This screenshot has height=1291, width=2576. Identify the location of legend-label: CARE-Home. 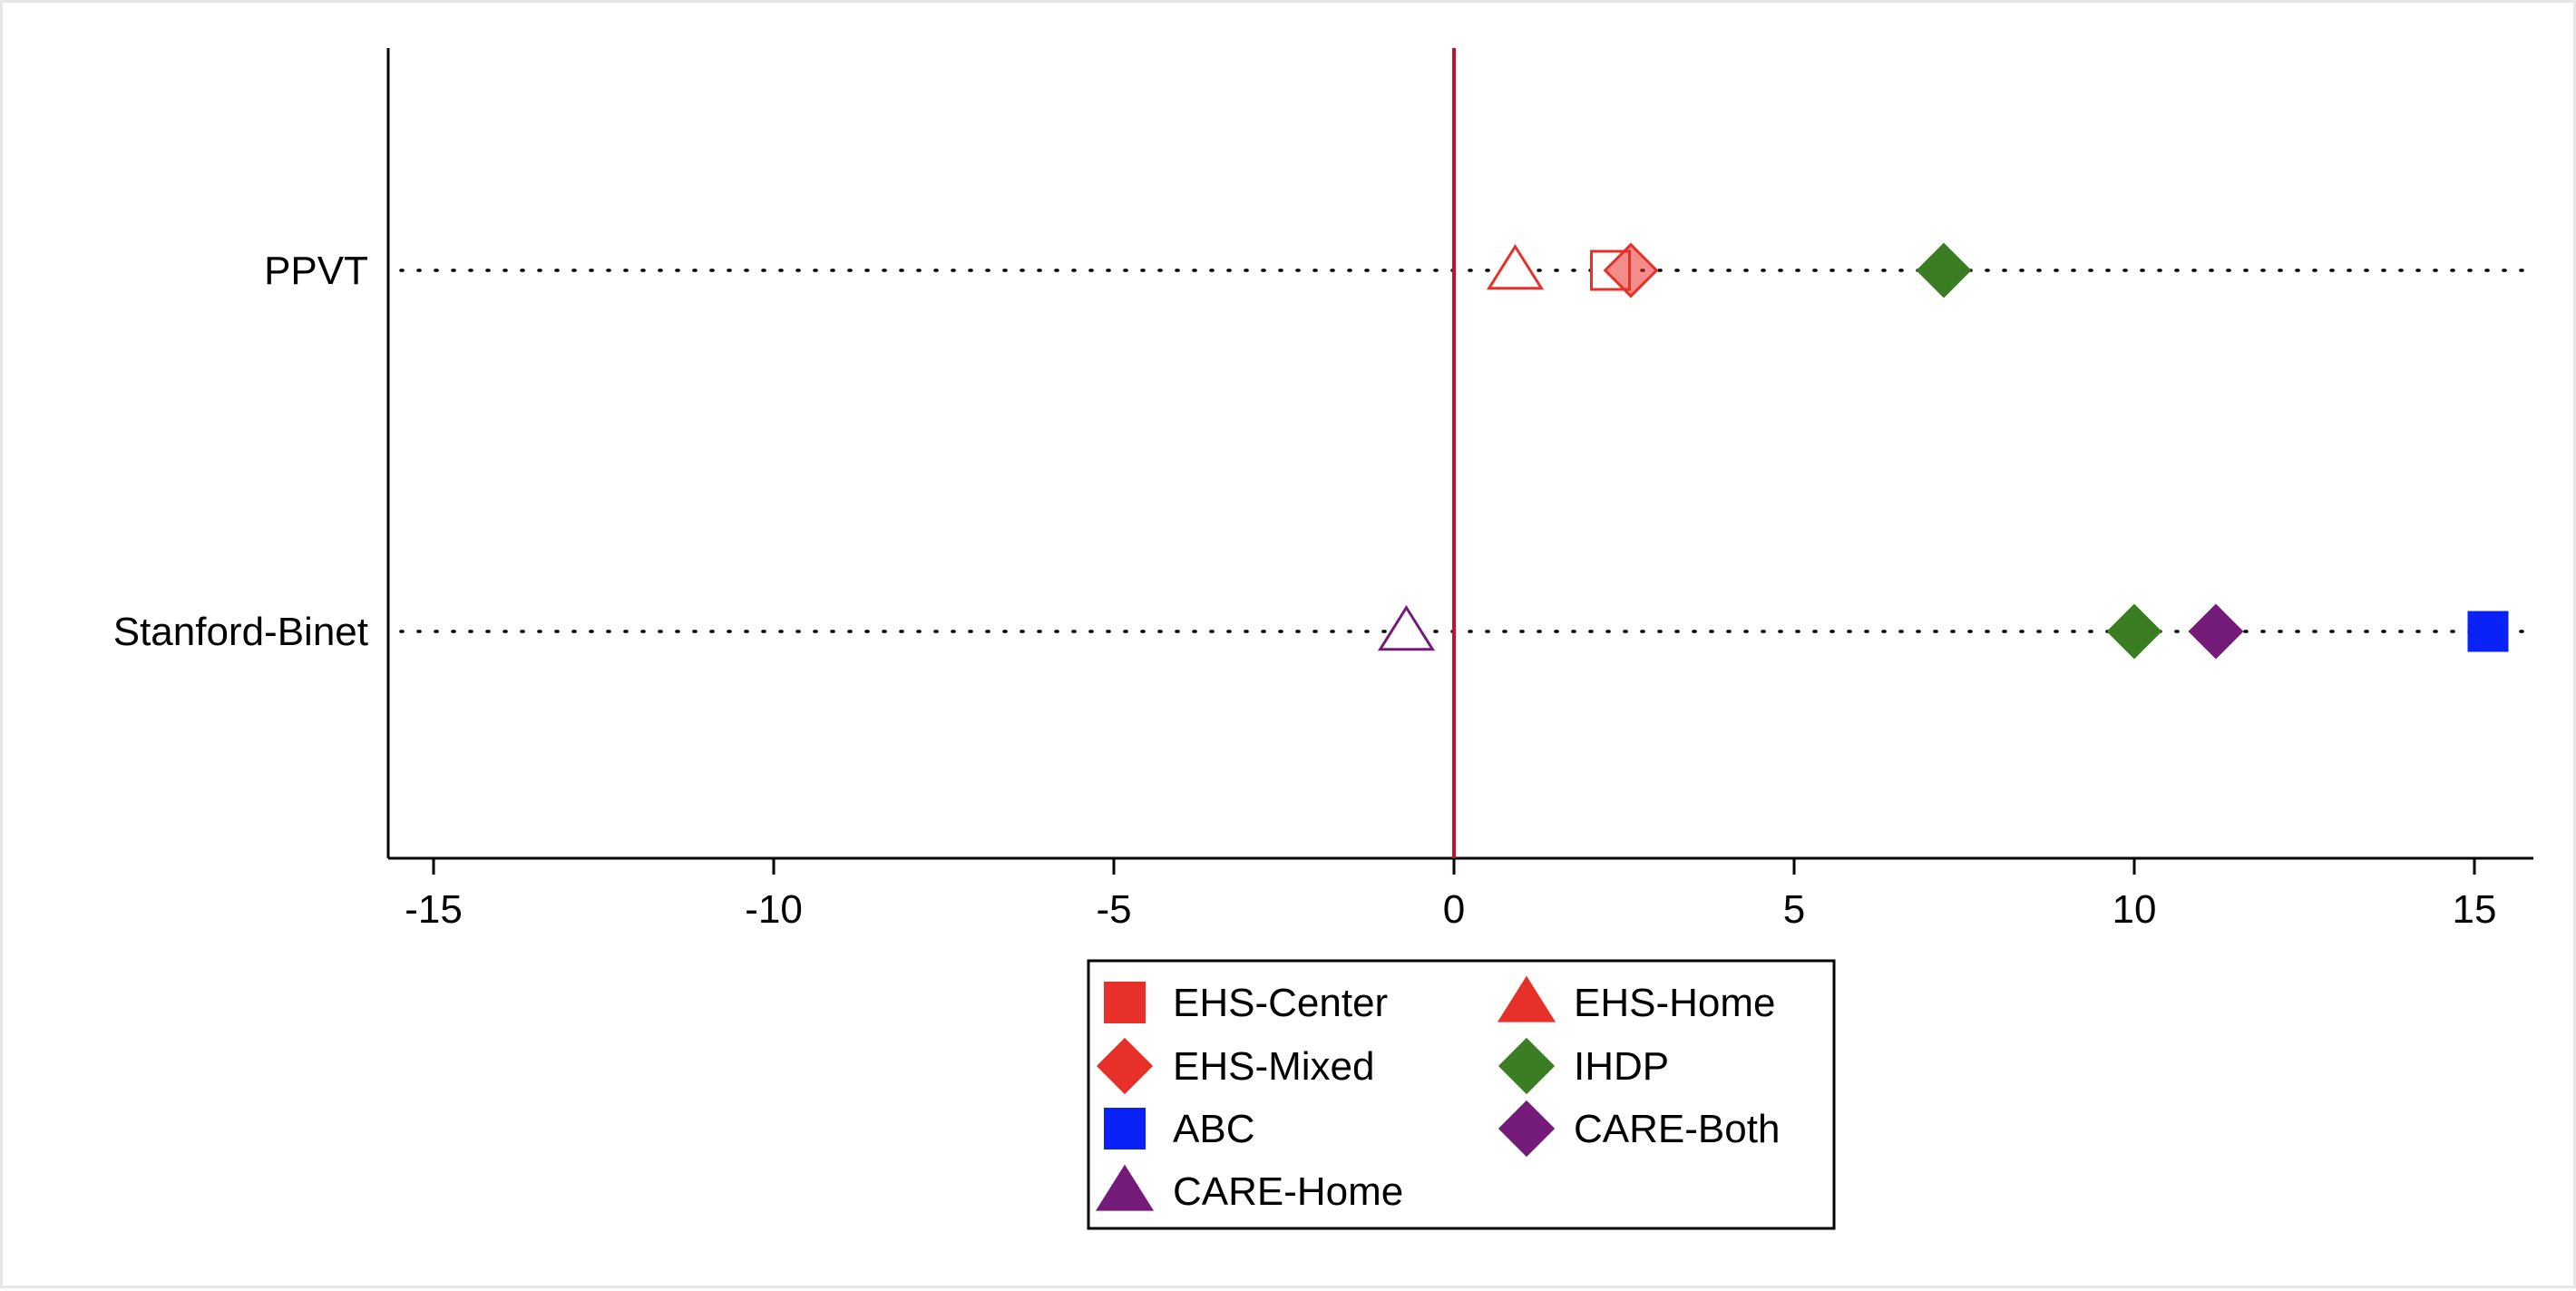
(1288, 1191).